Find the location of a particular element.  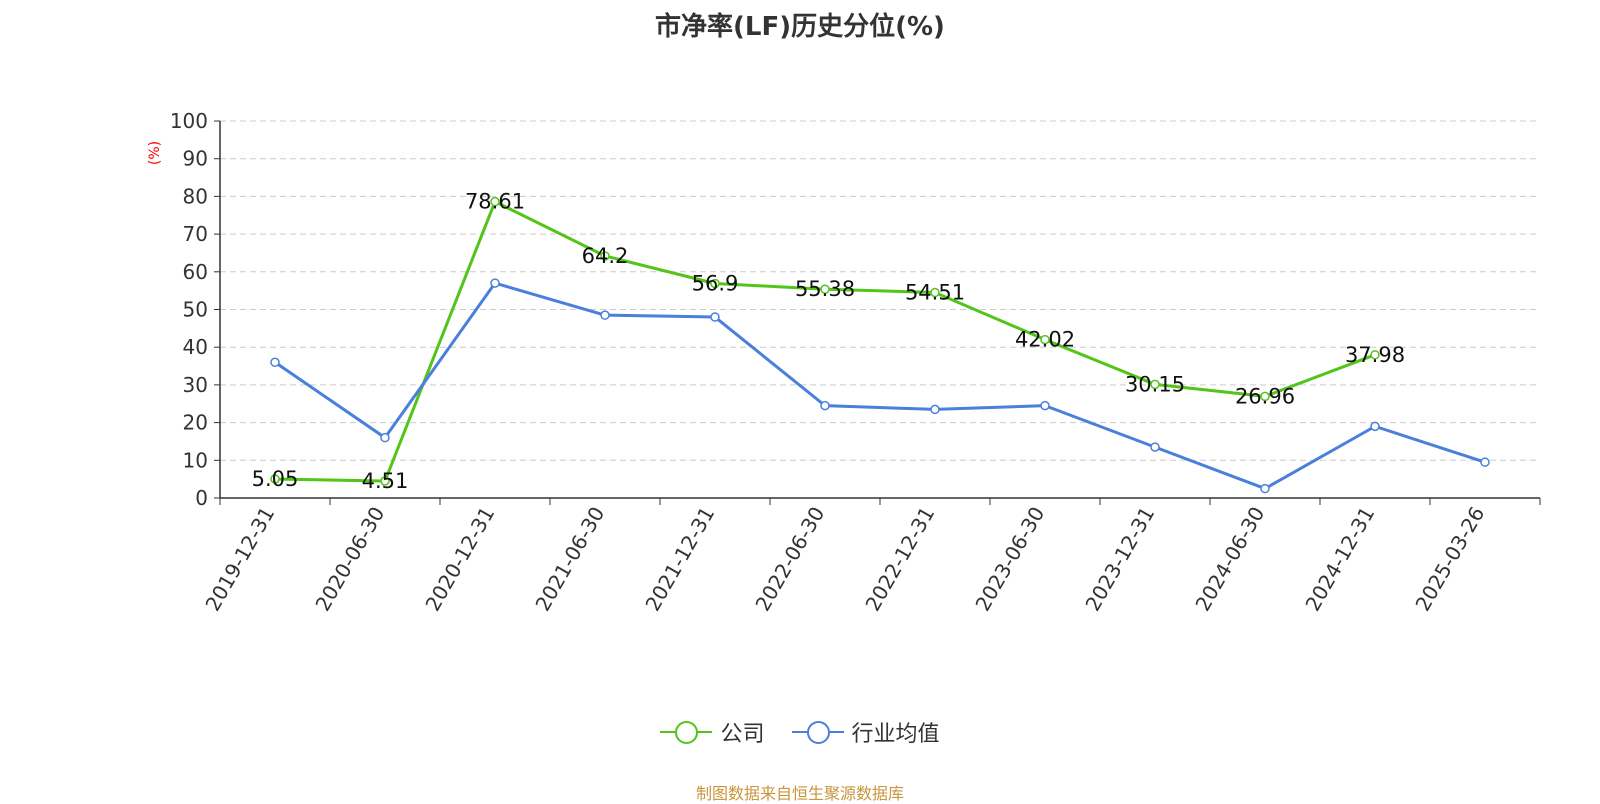

y-tick-label: 20 is located at coordinates (195, 423).